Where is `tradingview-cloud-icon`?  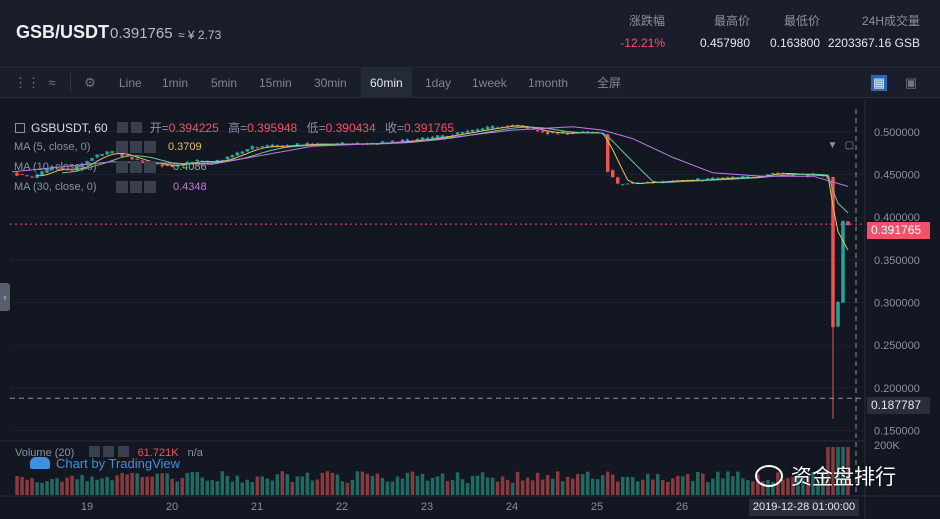
tradingview-cloud-icon is located at coordinates (40, 463).